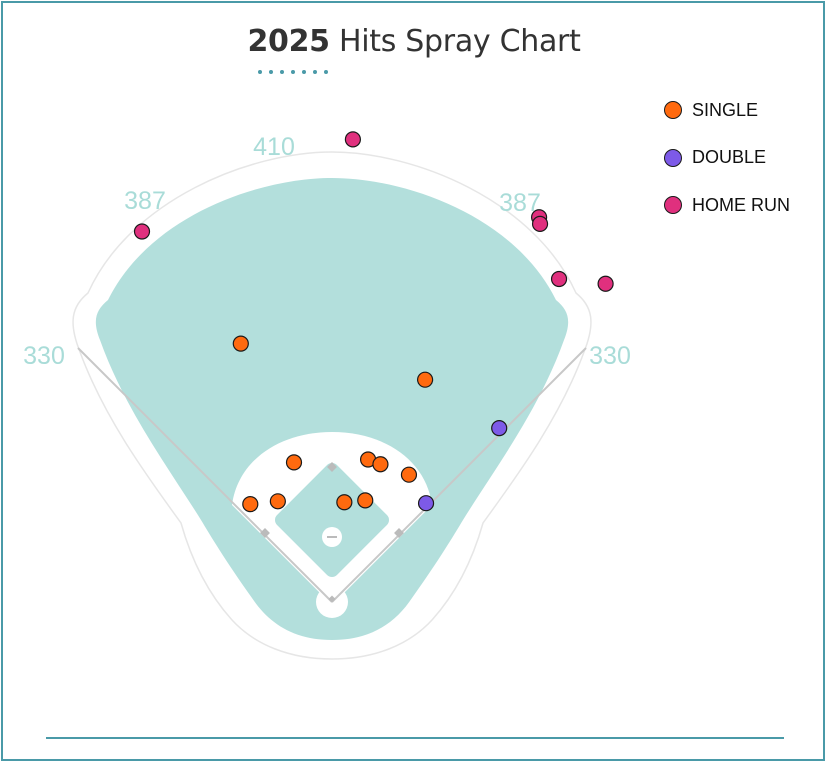 This screenshot has width=828, height=761. I want to click on third-base, so click(265, 533).